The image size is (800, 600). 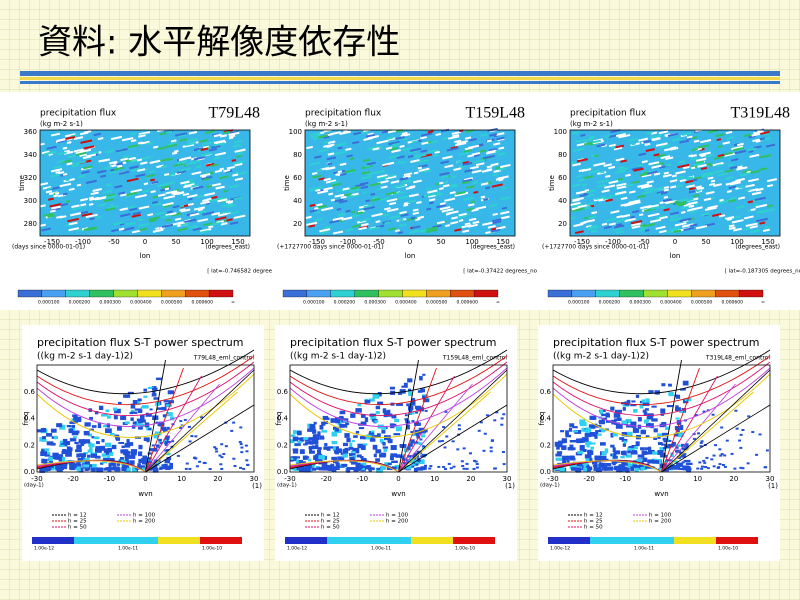 What do you see at coordinates (200, 421) in the screenshot?
I see `kelvin-line` at bounding box center [200, 421].